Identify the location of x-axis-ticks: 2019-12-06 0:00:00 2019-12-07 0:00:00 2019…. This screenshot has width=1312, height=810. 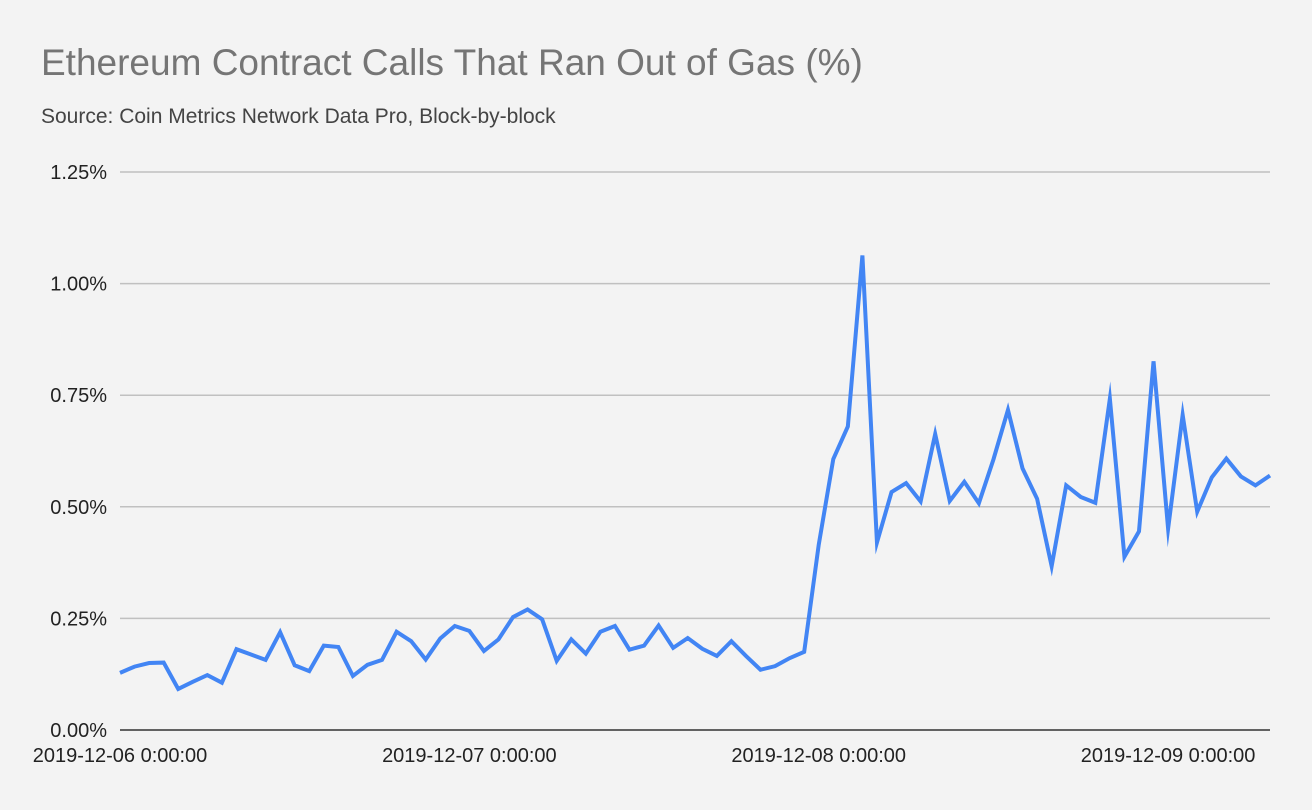
(644, 756).